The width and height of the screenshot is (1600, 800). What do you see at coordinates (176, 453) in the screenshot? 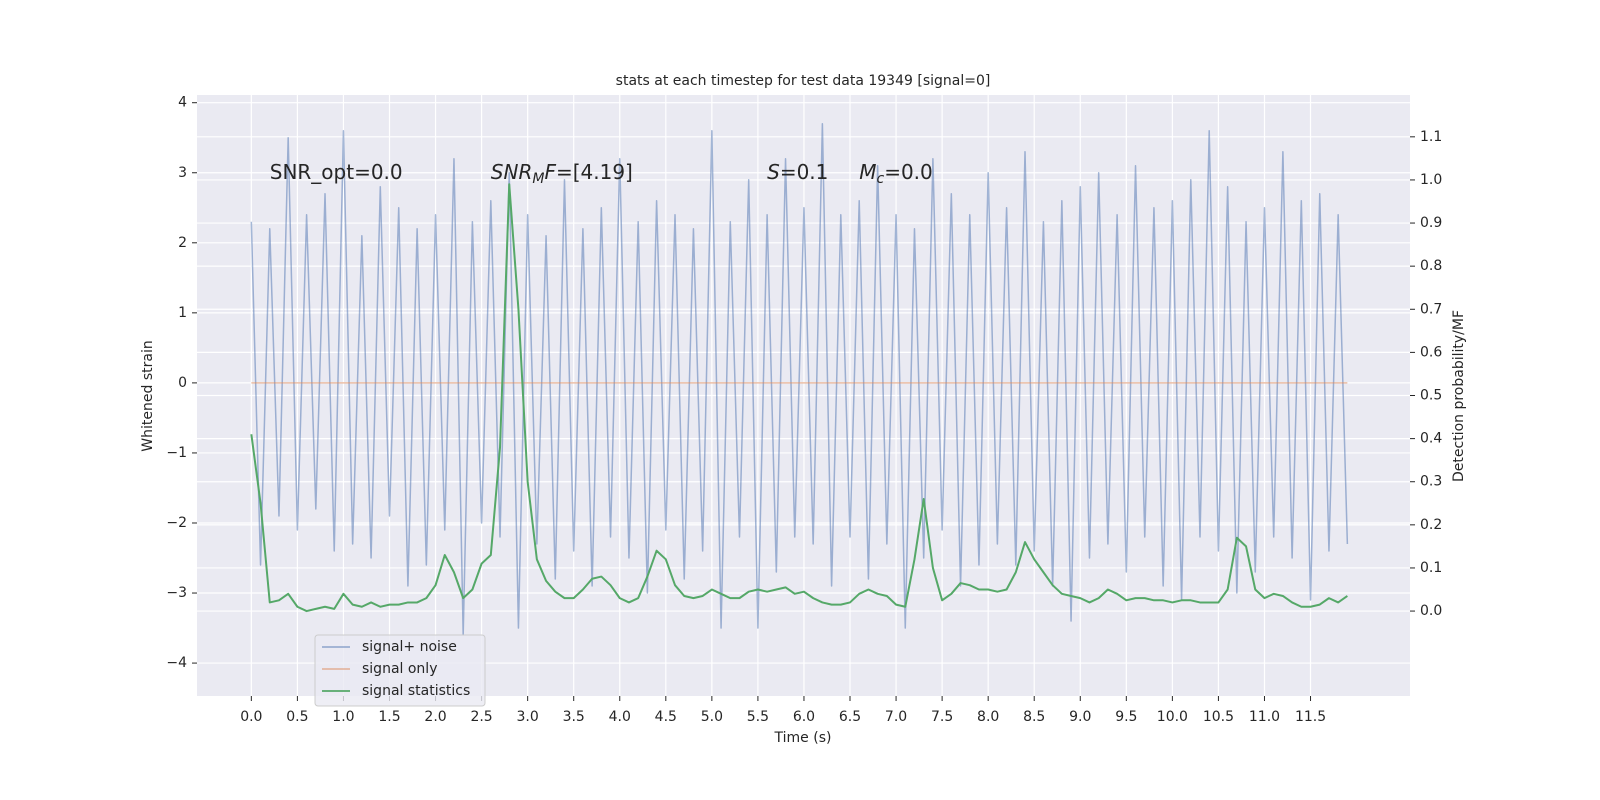
I see `y-tick-label: −1` at bounding box center [176, 453].